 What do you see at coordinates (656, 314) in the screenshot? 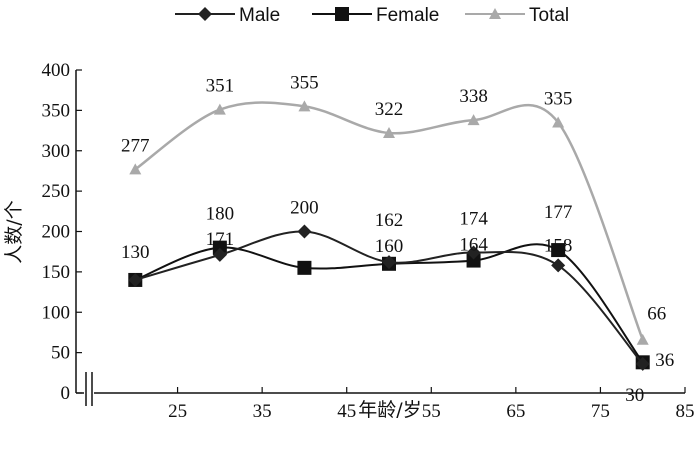
I see `data-label: 66` at bounding box center [656, 314].